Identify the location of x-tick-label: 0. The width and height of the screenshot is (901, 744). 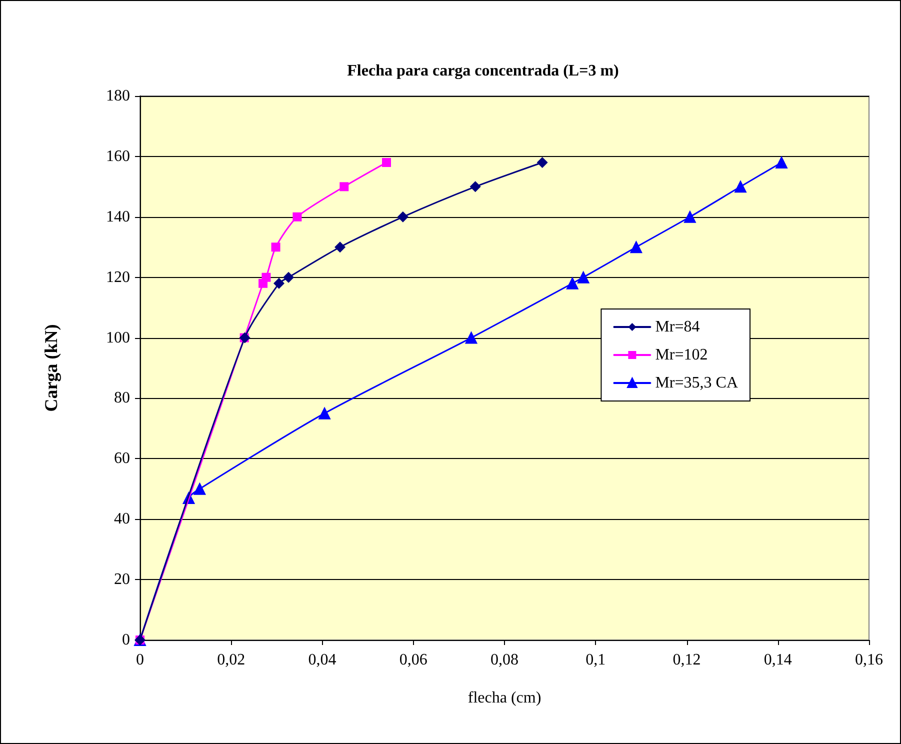
(140, 660).